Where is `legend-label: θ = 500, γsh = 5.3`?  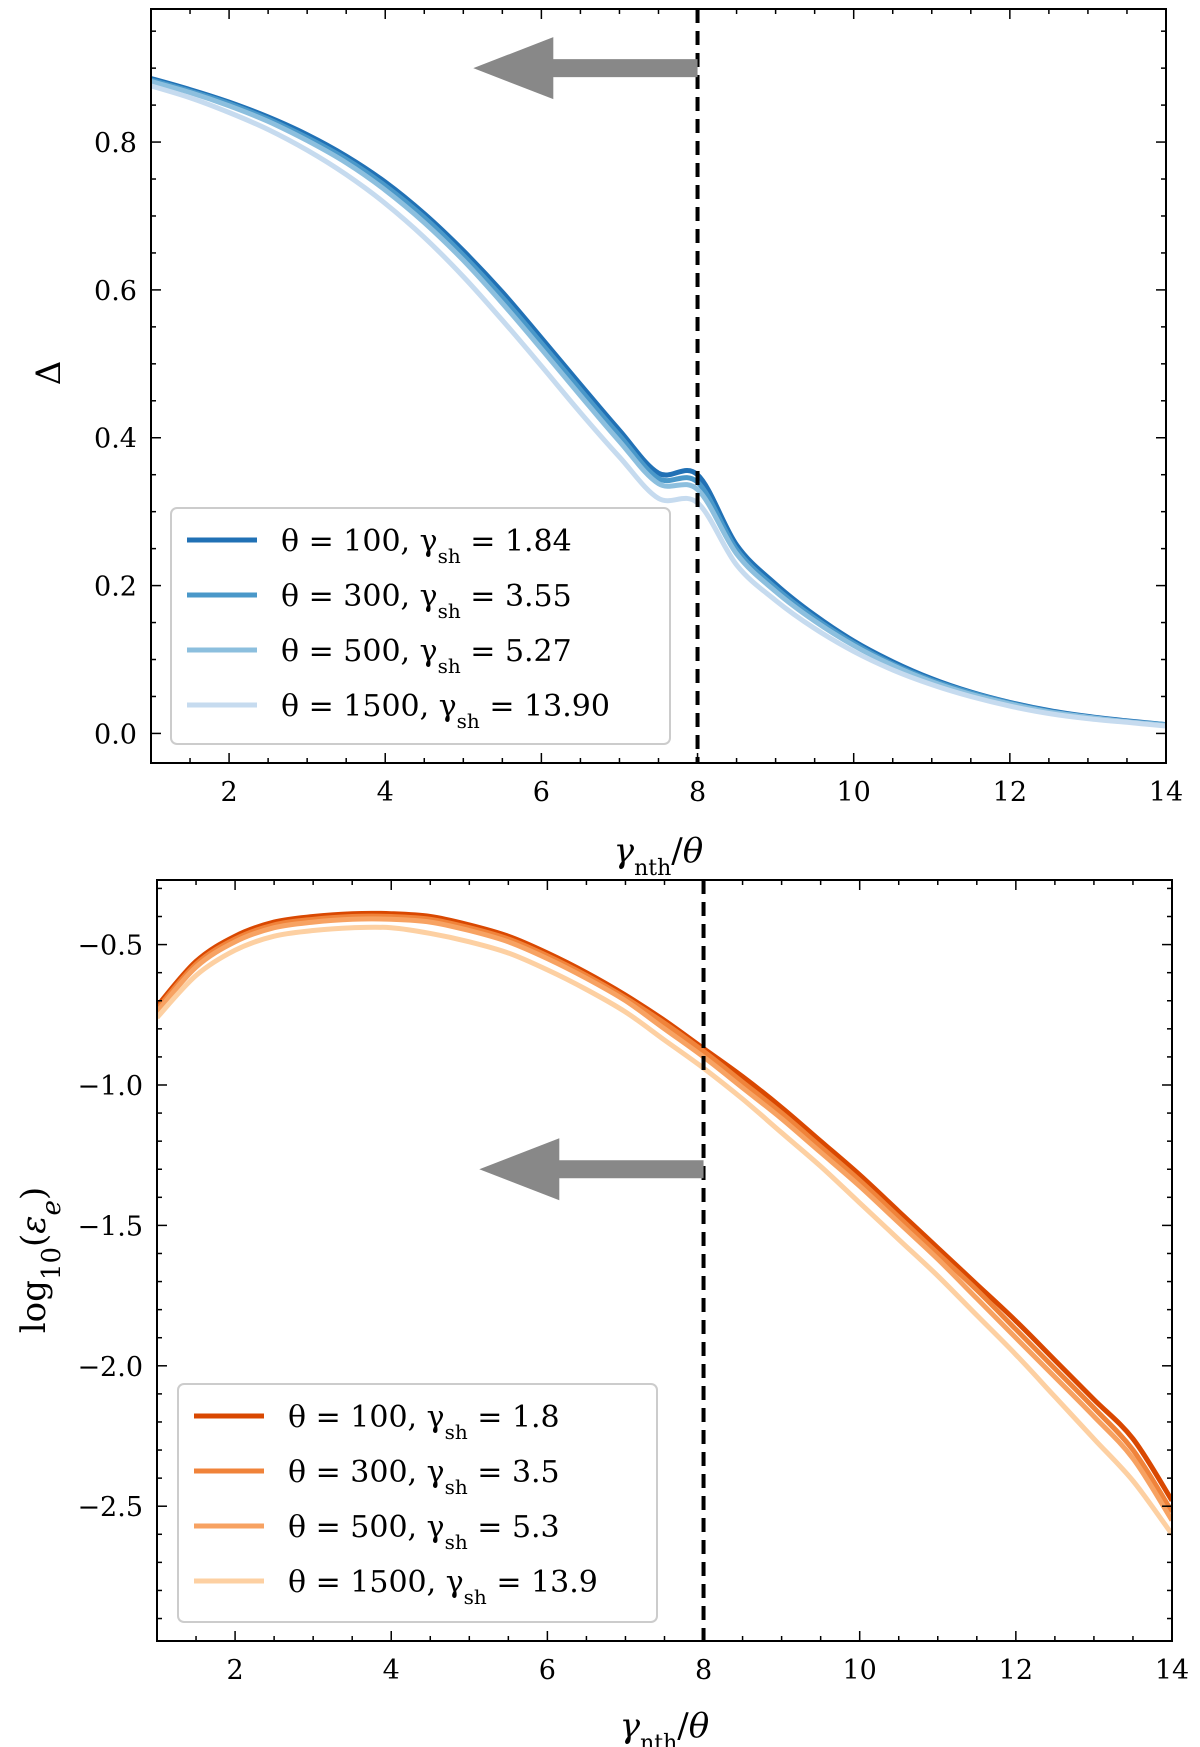
legend-label: θ = 500, γsh = 5.3 is located at coordinates (424, 1532).